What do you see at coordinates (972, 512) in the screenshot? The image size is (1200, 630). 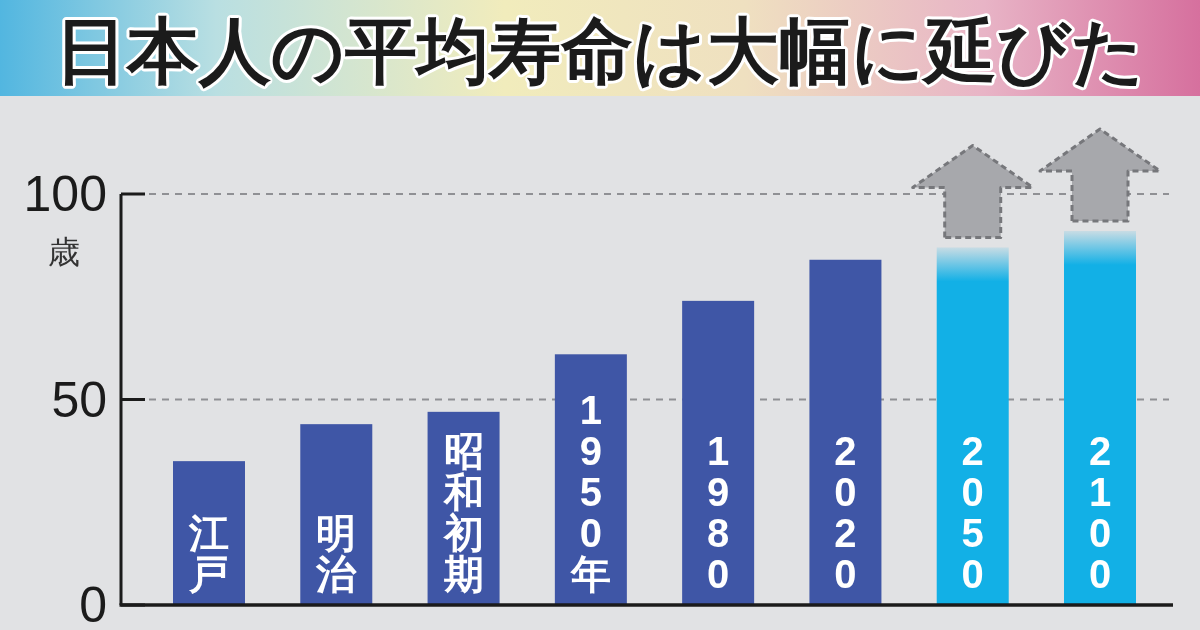 I see `x-tick-label: 2050` at bounding box center [972, 512].